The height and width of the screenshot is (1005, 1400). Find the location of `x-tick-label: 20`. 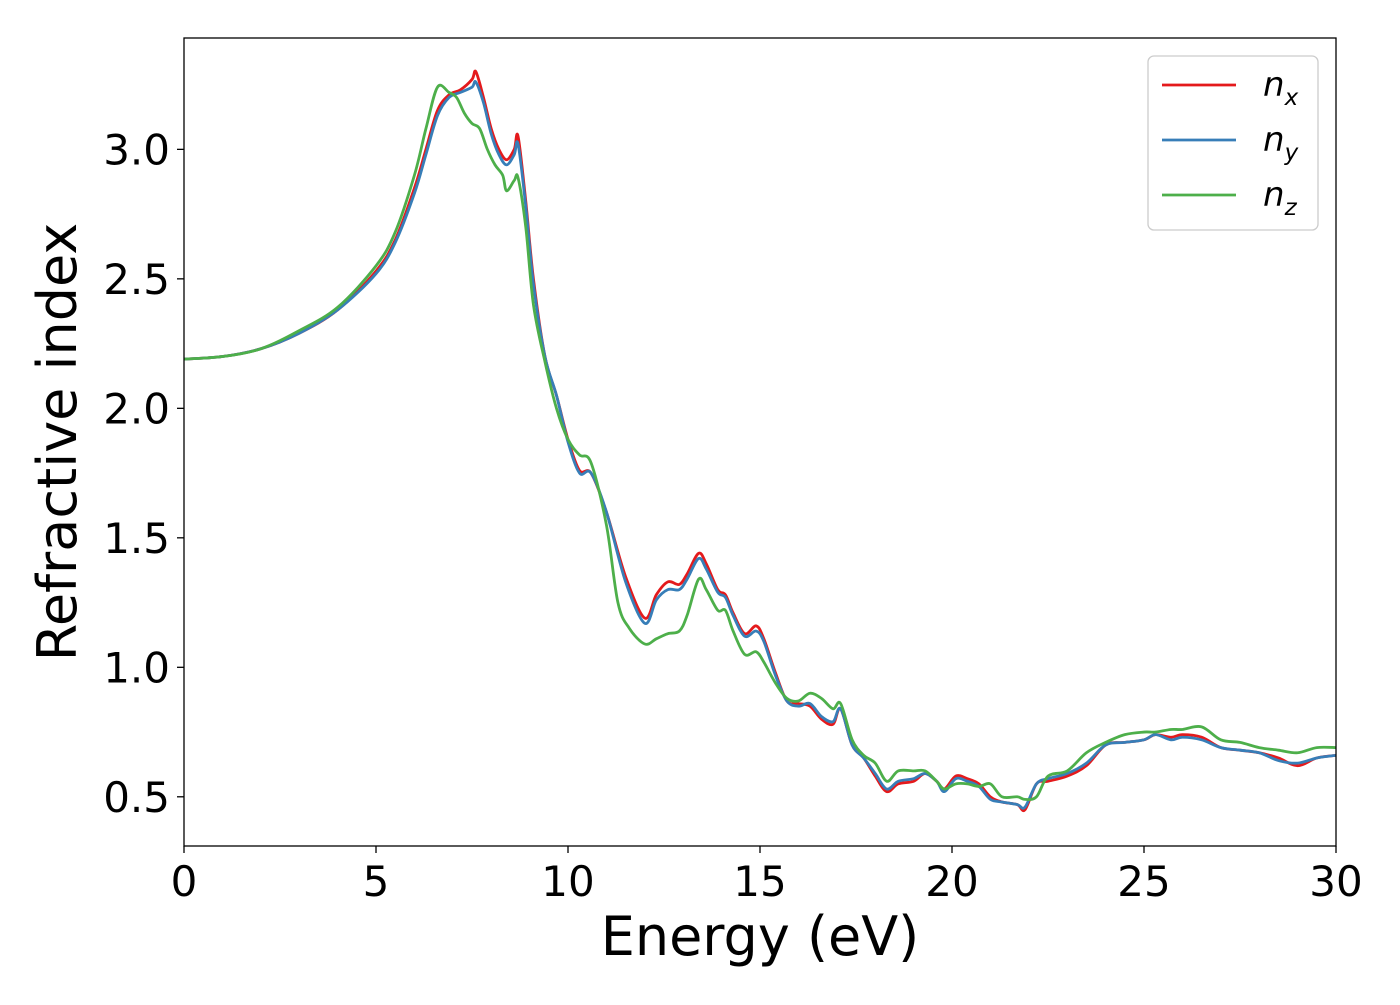

x-tick-label: 20 is located at coordinates (951, 881).